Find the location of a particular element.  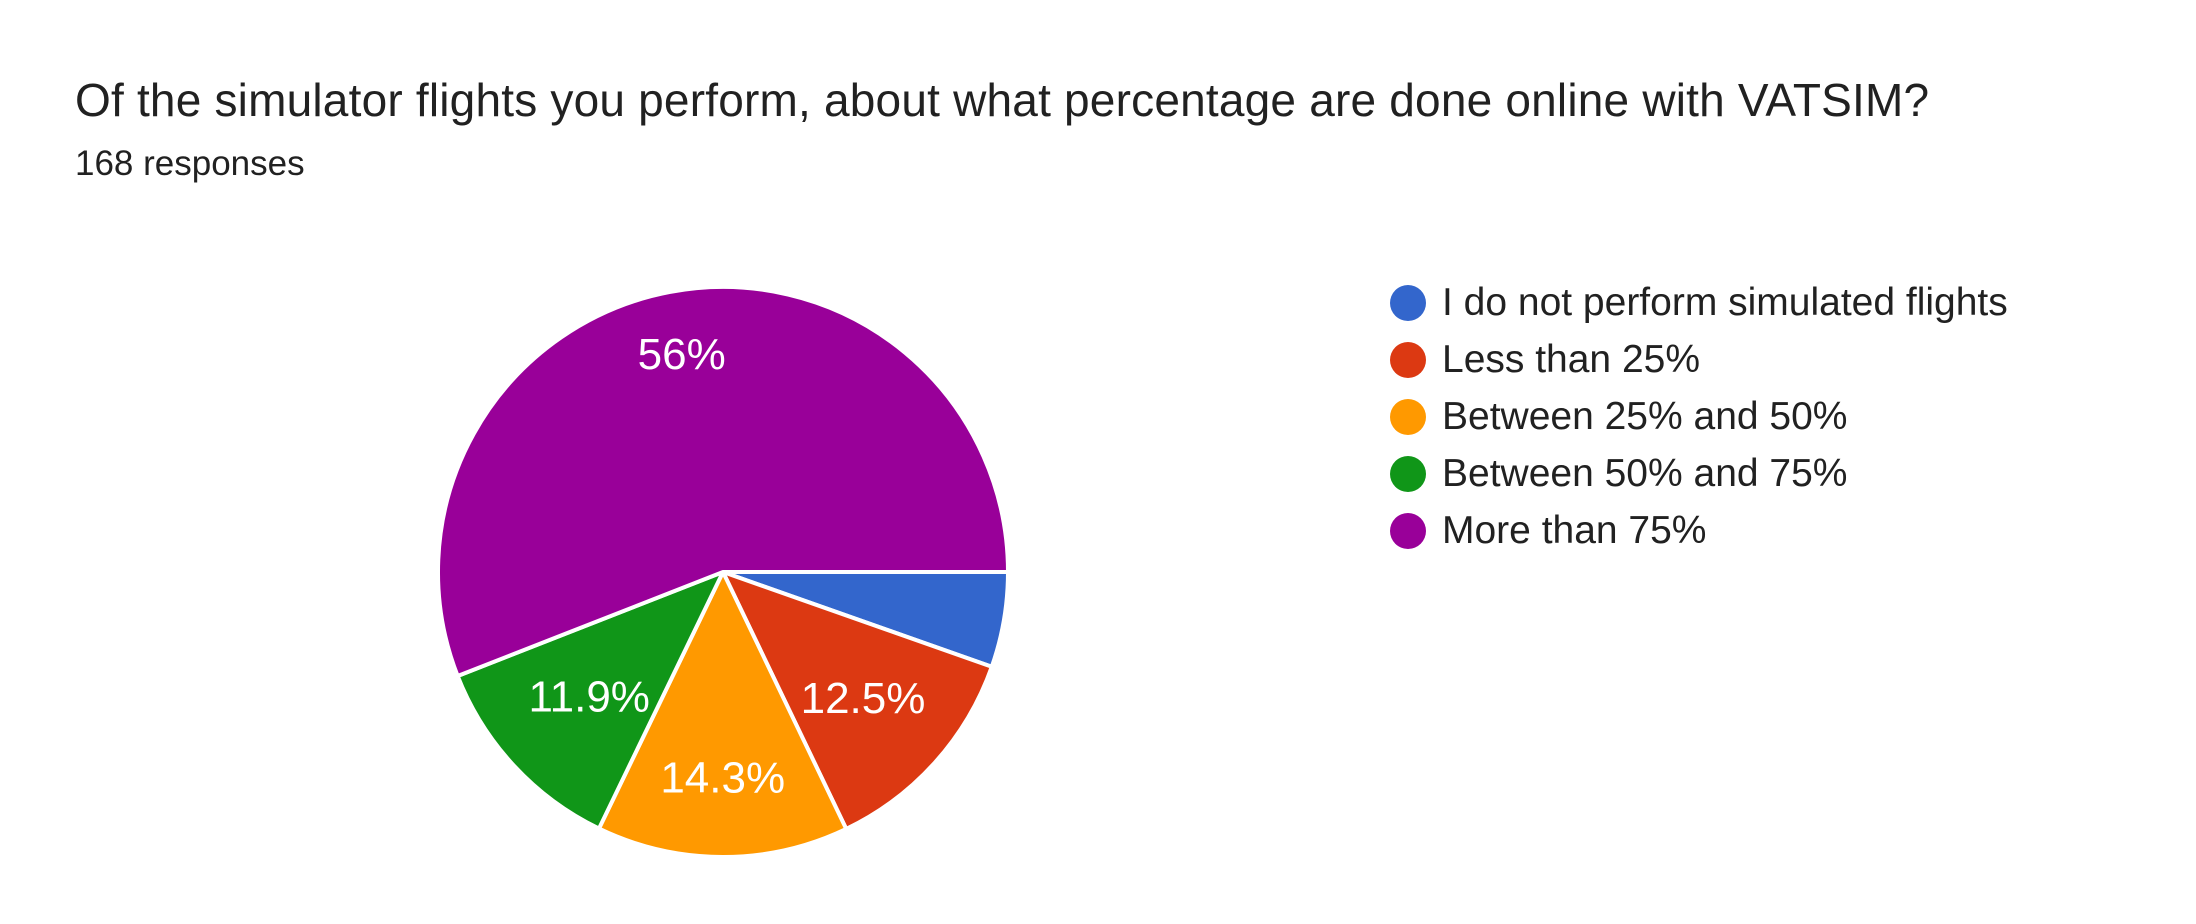

slice-percentage-label-3: 14.3% is located at coordinates (722, 778).